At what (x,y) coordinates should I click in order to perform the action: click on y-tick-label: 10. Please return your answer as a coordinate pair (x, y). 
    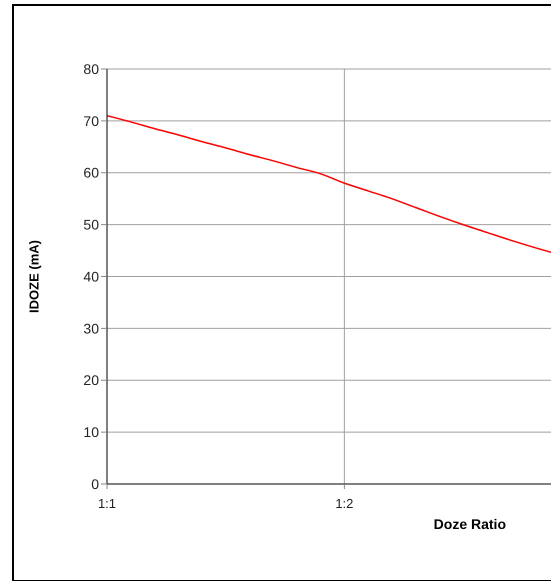
    Looking at the image, I should click on (91, 432).